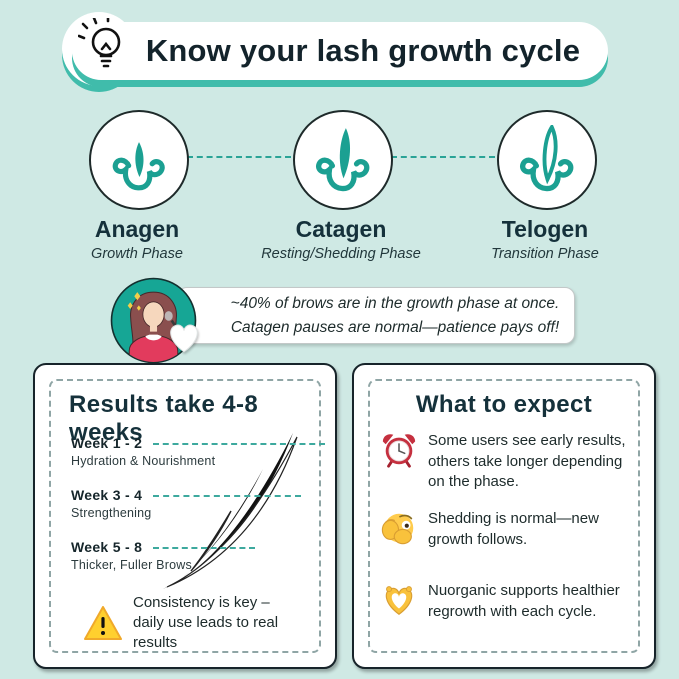  I want to click on telogen-label: Telogen Transition Phase, so click(545, 239).